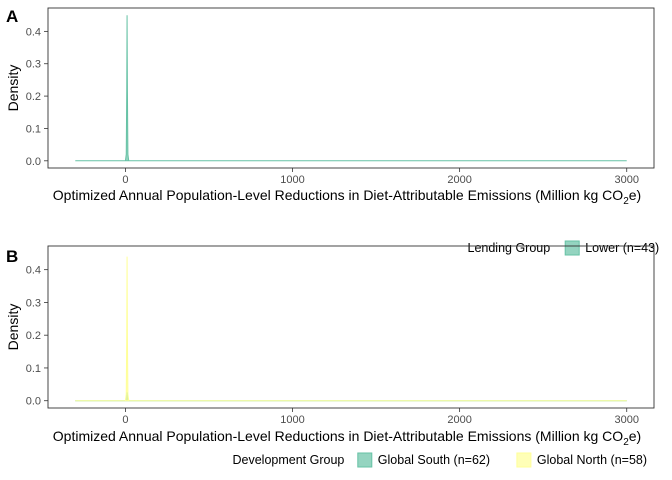 The height and width of the screenshot is (480, 672). Describe the element at coordinates (12, 256) in the screenshot. I see `panel-tag: B` at that location.